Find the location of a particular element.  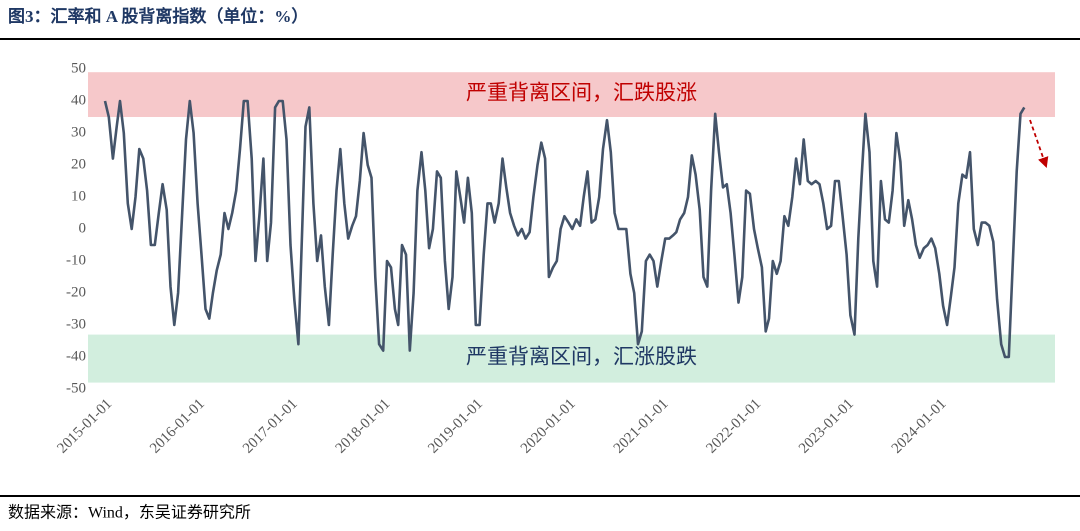

y-tick-label: -10 is located at coordinates (76, 260).